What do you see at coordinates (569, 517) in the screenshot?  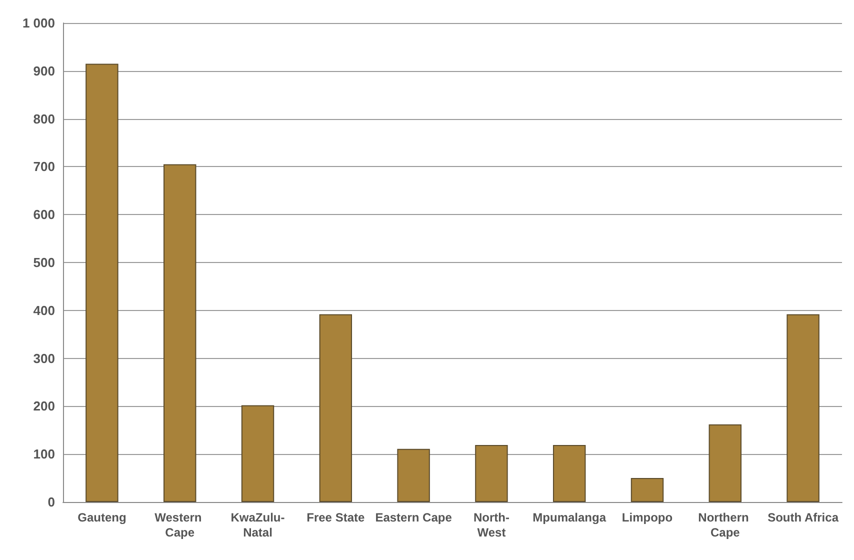 I see `x-tick-label: Mpumalanga` at bounding box center [569, 517].